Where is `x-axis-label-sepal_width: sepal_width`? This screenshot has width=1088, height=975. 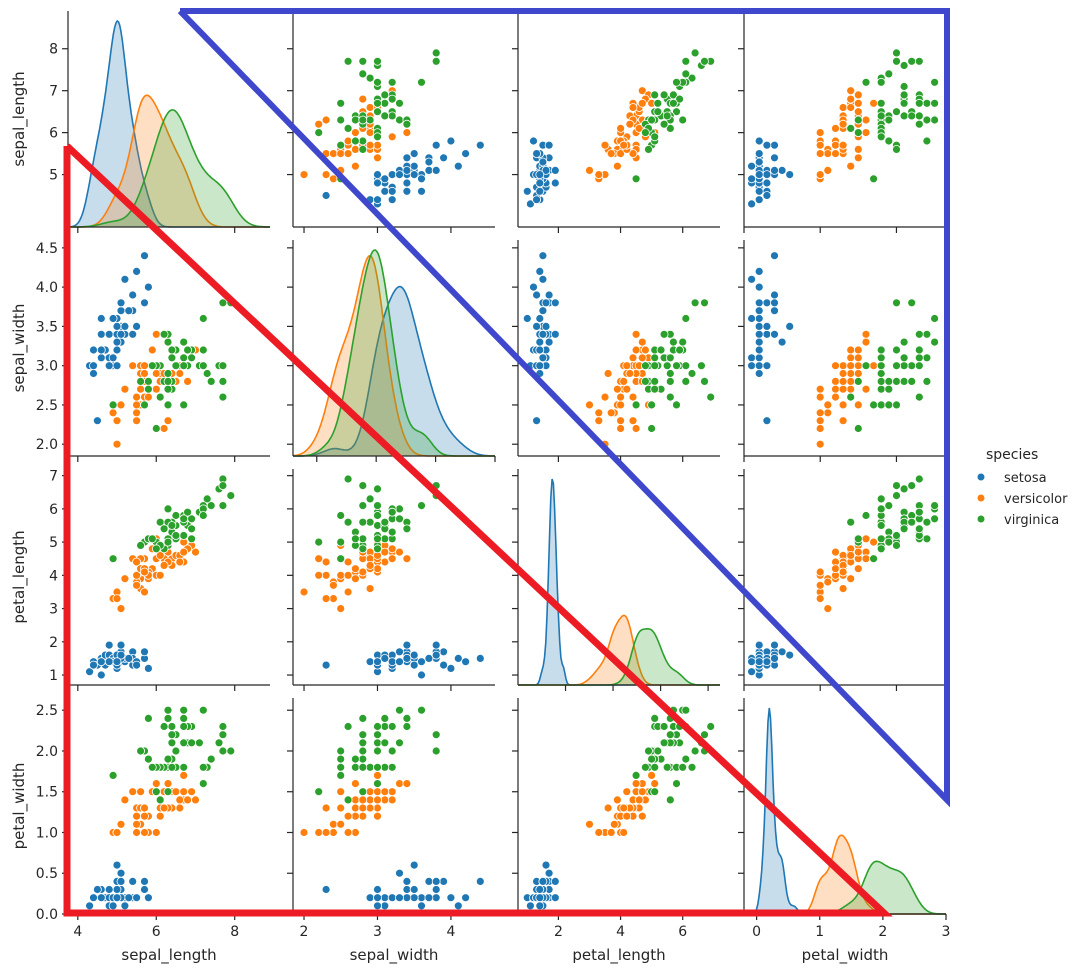
x-axis-label-sepal_width: sepal_width is located at coordinates (394, 955).